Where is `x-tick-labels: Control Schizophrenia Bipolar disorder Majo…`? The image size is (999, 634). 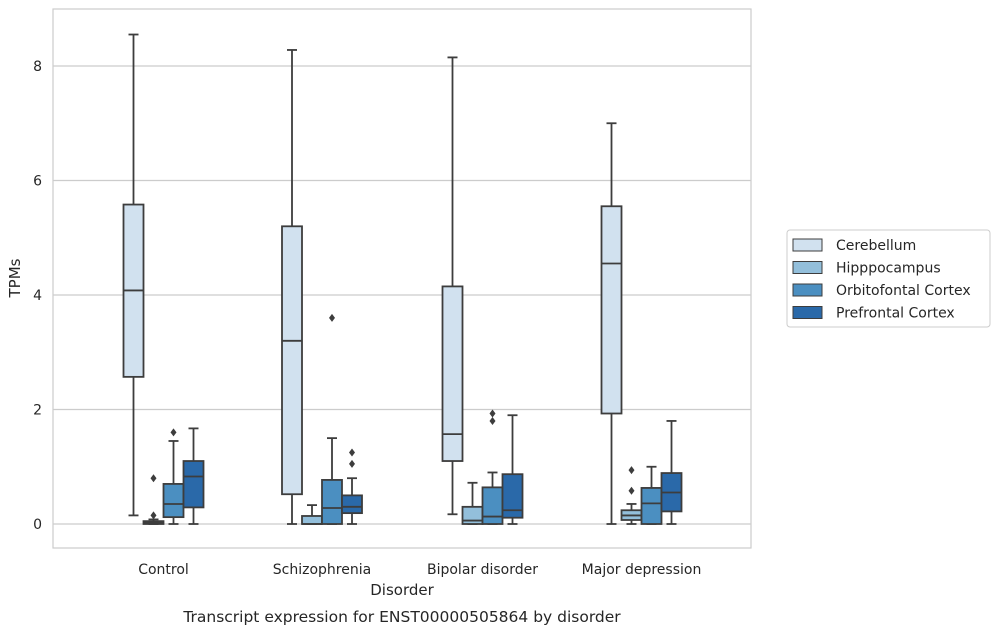
x-tick-labels: Control Schizophrenia Bipolar disorder Majo… is located at coordinates (419, 570).